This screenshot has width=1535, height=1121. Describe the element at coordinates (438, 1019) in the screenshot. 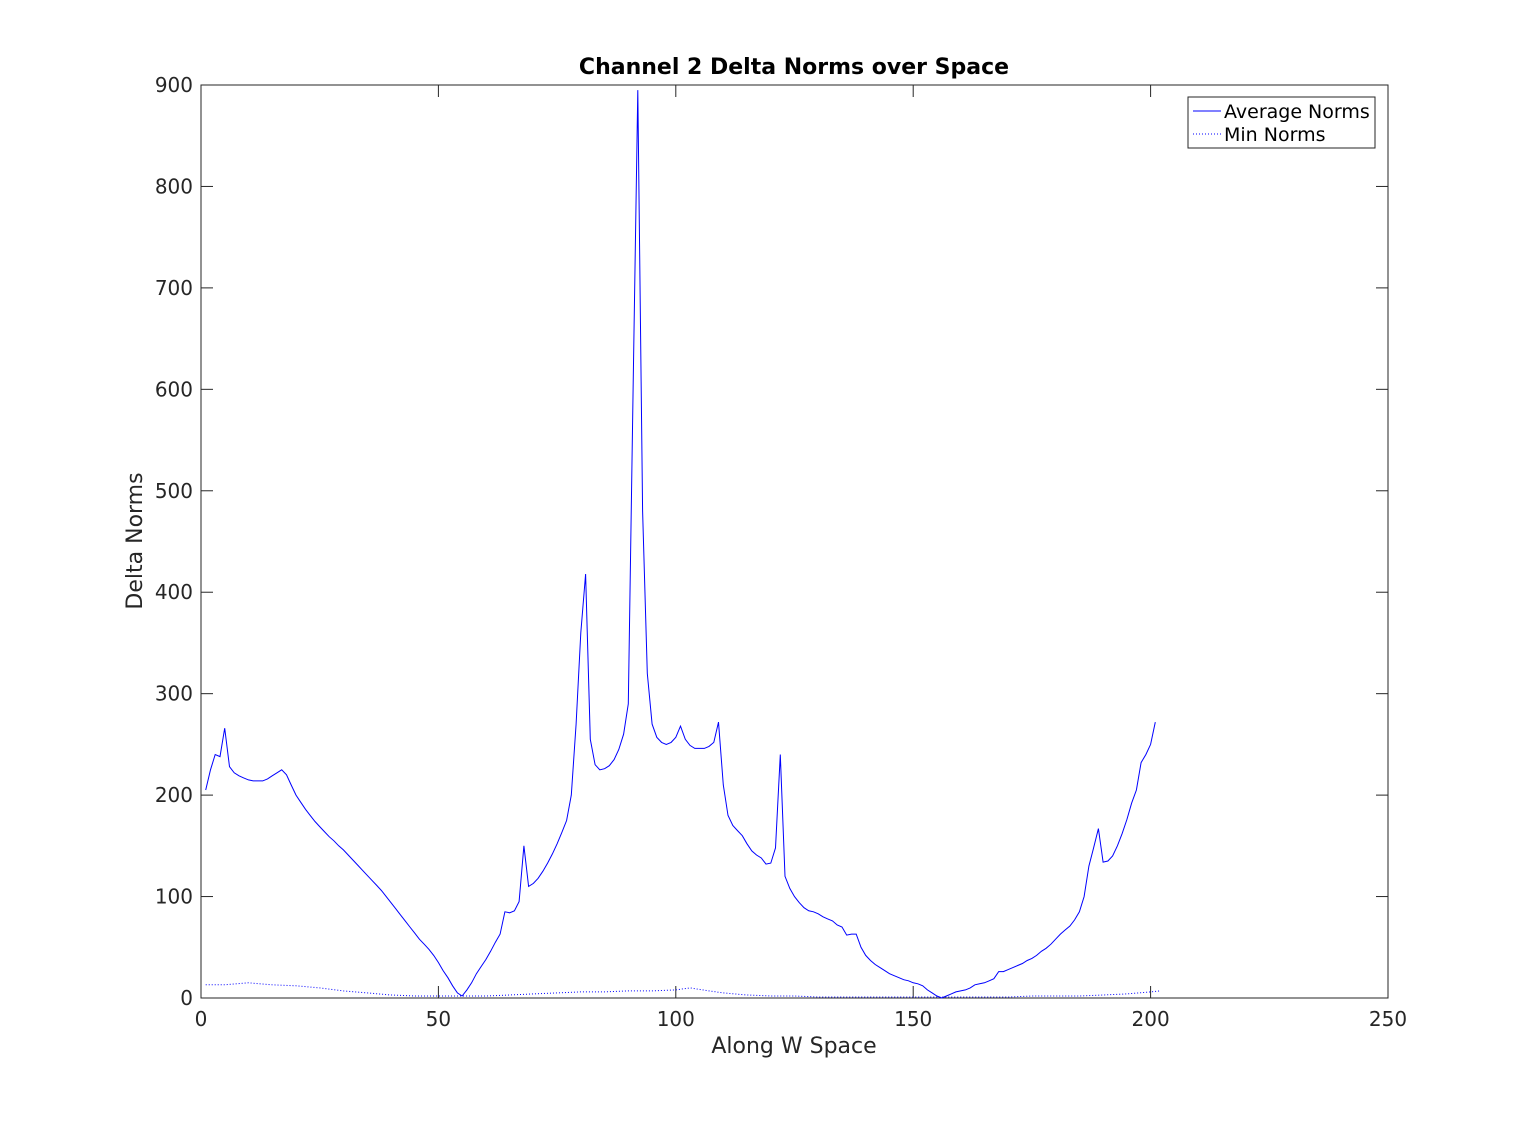

I see `x-tick-label: 50` at that location.